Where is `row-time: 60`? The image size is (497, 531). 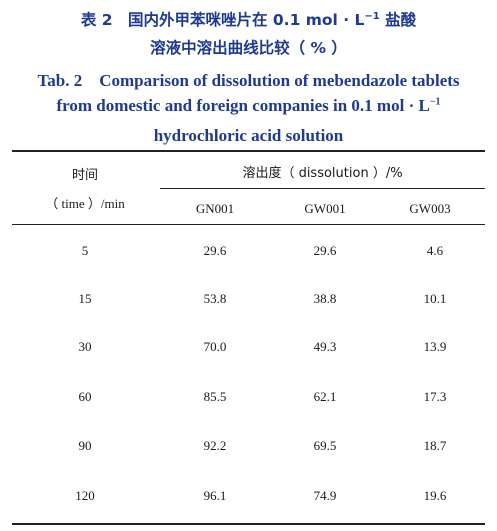
row-time: 60 is located at coordinates (85, 396).